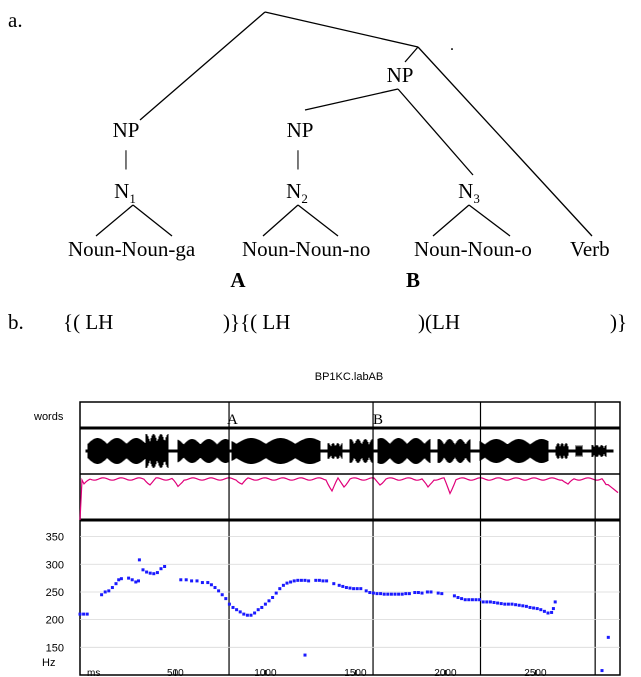 This screenshot has height=677, width=641. I want to click on tier-label-words: words, so click(48, 417).